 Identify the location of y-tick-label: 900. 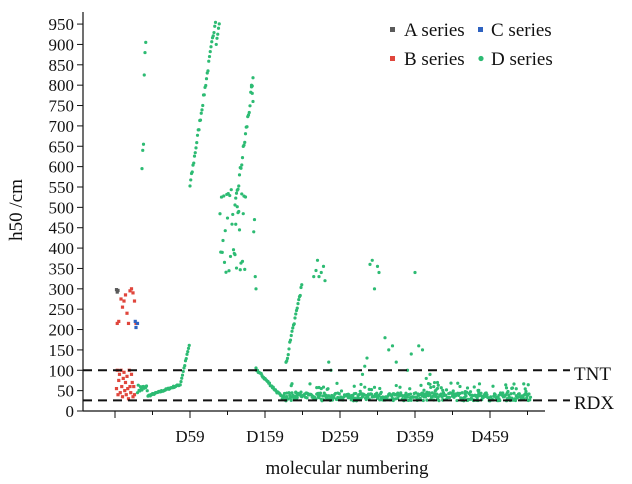
(62, 44).